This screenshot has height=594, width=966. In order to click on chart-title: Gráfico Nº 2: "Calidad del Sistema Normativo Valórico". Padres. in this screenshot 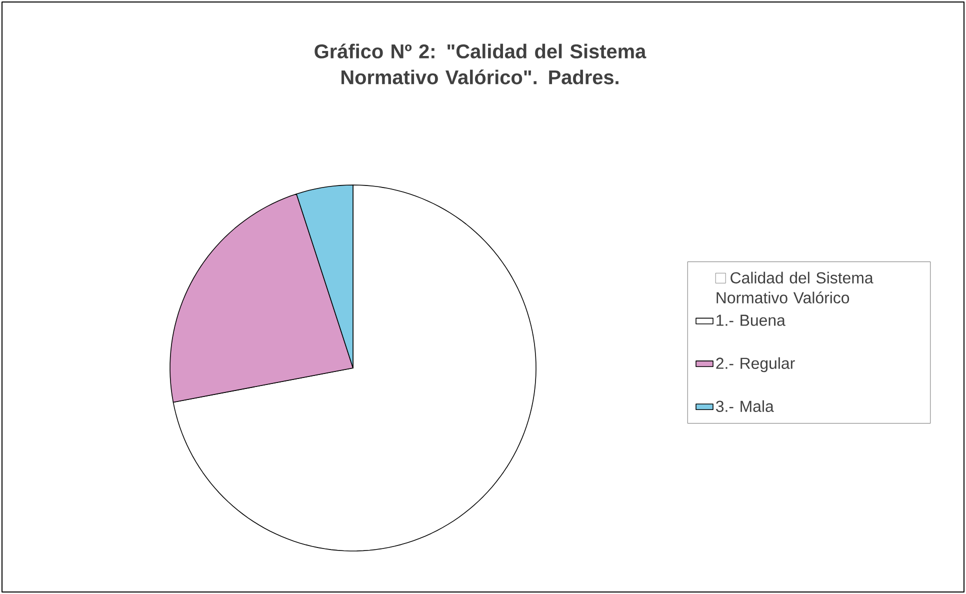, I will do `click(480, 64)`.